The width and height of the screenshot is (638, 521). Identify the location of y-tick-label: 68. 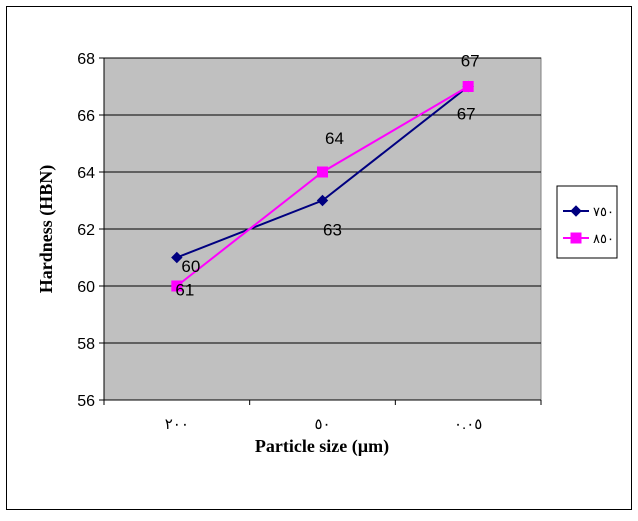
(86, 59).